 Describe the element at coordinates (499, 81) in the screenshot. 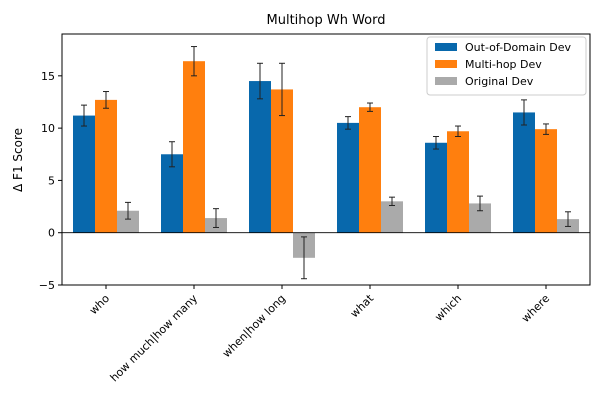

I see `legend-label: Original Dev` at that location.